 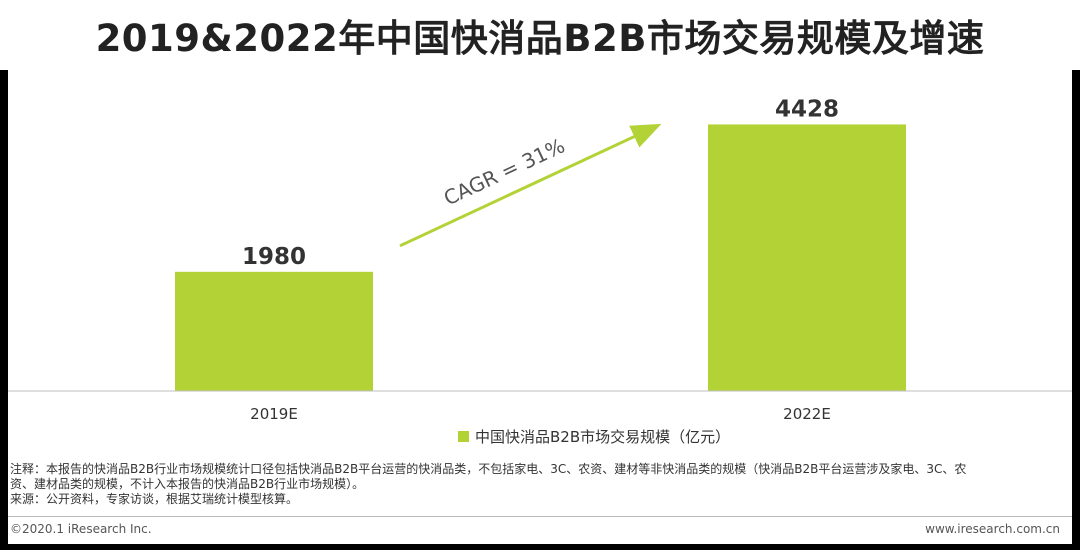 I want to click on legend-swatch, so click(x=463, y=436).